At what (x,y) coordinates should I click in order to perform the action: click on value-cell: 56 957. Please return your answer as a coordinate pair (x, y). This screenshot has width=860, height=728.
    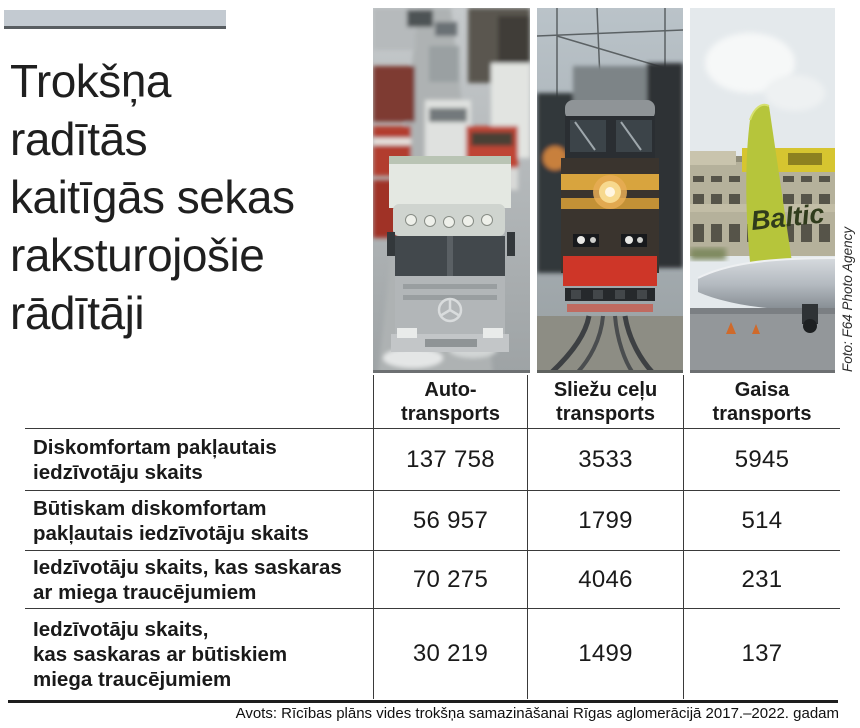
    Looking at the image, I should click on (450, 520).